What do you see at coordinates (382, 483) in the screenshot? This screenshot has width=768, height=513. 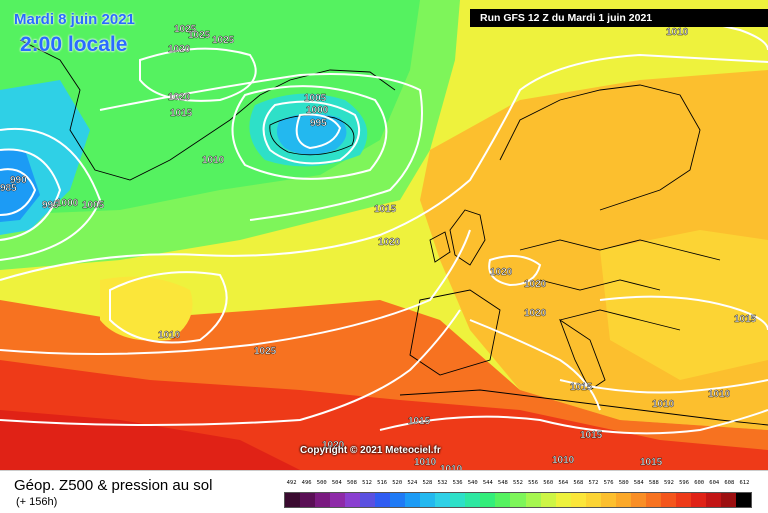 I see `color-scale-label: 516` at bounding box center [382, 483].